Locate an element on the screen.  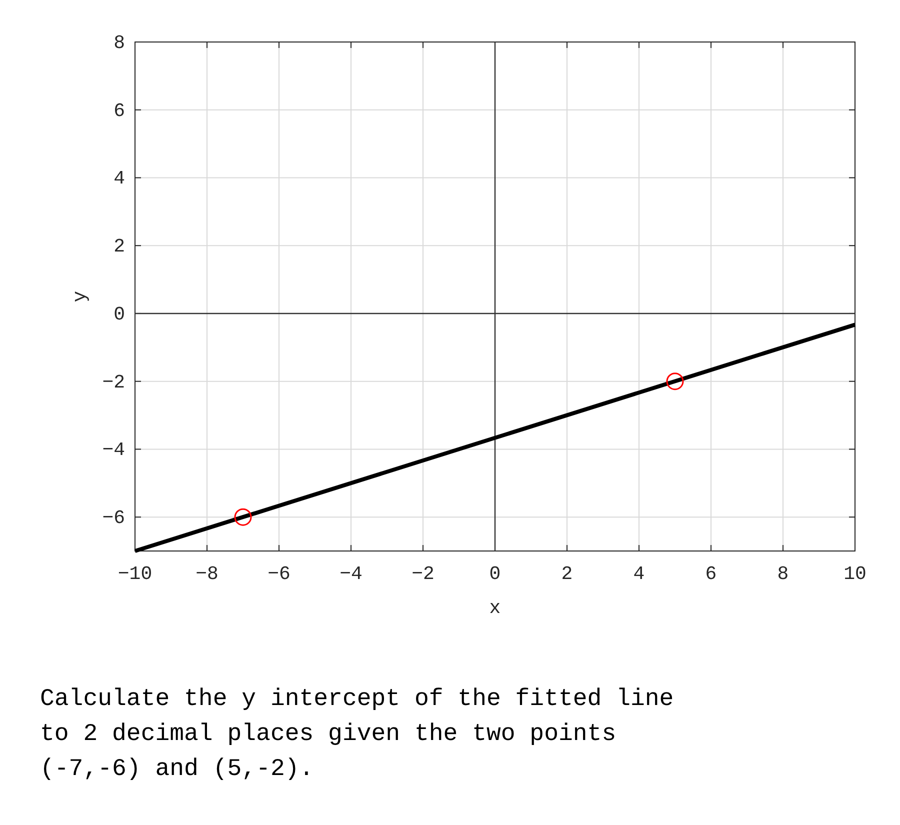
y-tick-label: 6 is located at coordinates (119, 111).